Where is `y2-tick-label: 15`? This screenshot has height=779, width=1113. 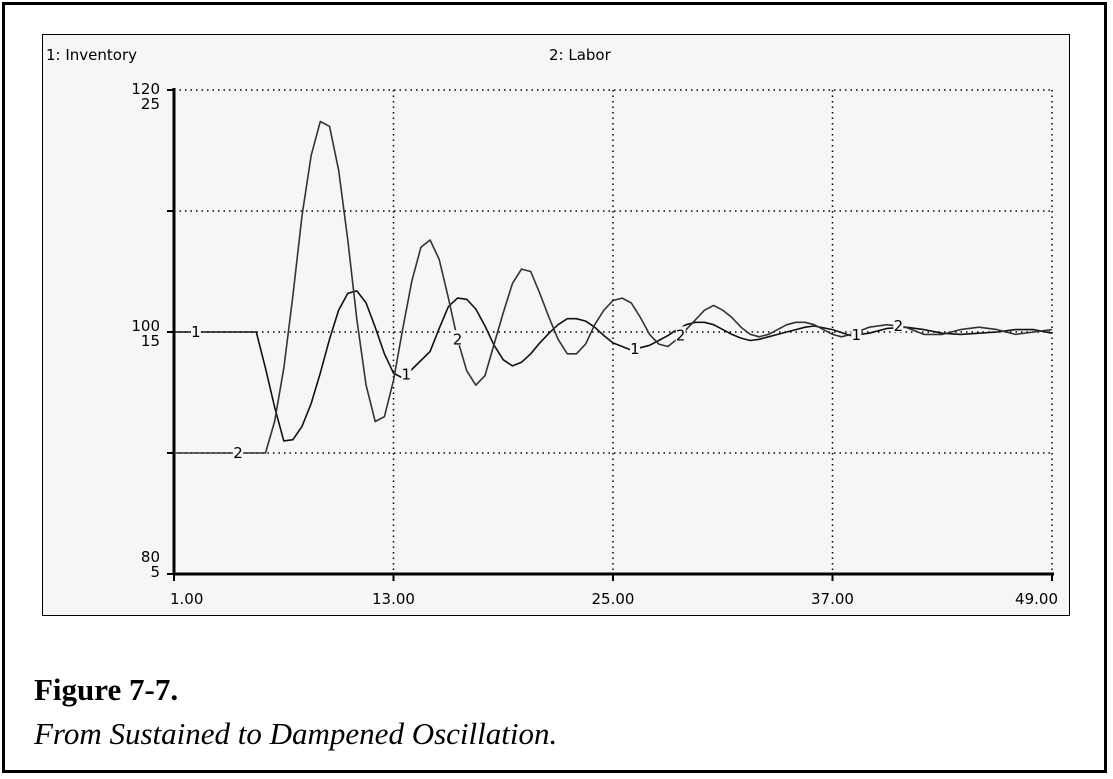
y2-tick-label: 15 is located at coordinates (150, 341).